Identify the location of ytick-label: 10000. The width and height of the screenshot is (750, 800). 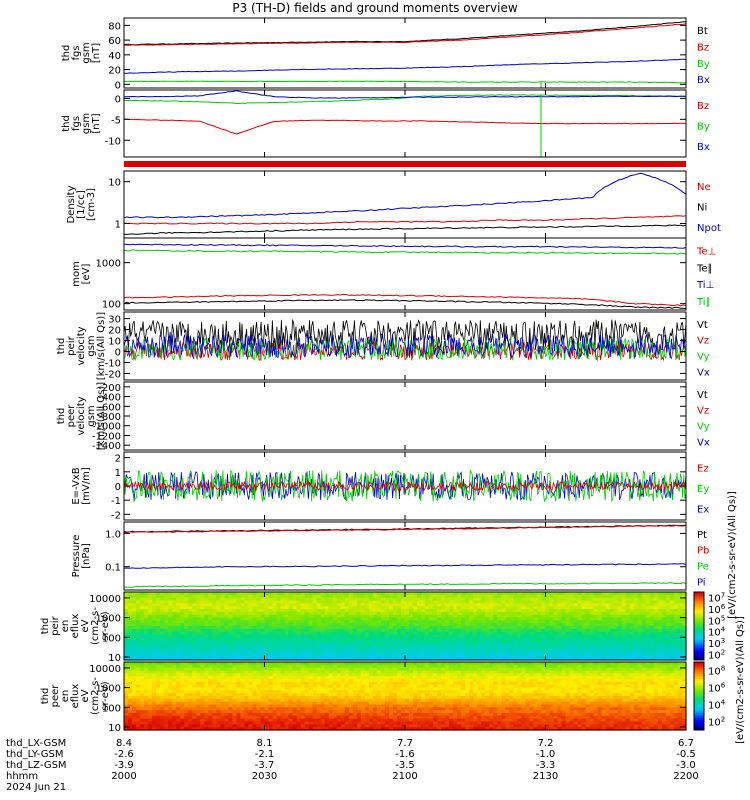
(105, 599).